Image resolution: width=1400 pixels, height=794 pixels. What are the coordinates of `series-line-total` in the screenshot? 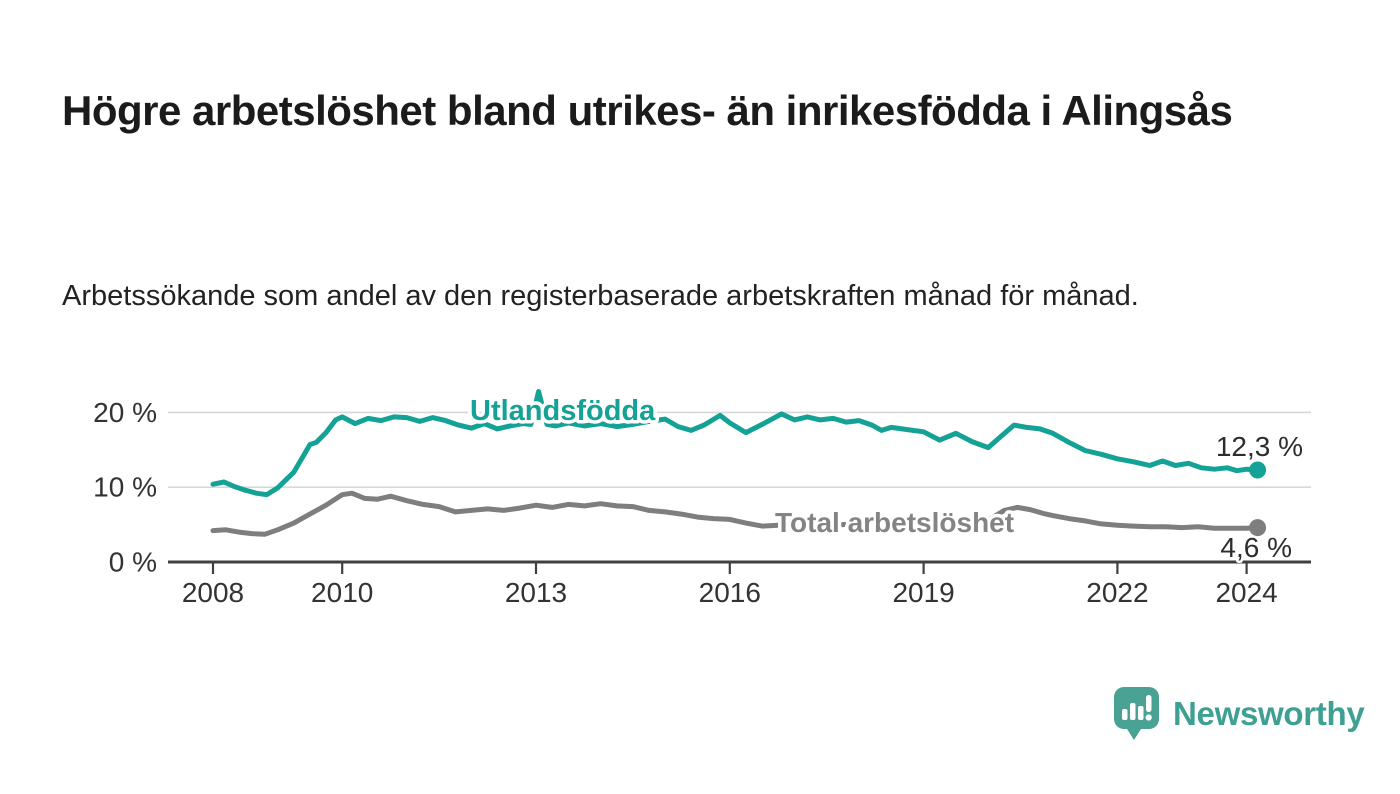 It's located at (735, 513).